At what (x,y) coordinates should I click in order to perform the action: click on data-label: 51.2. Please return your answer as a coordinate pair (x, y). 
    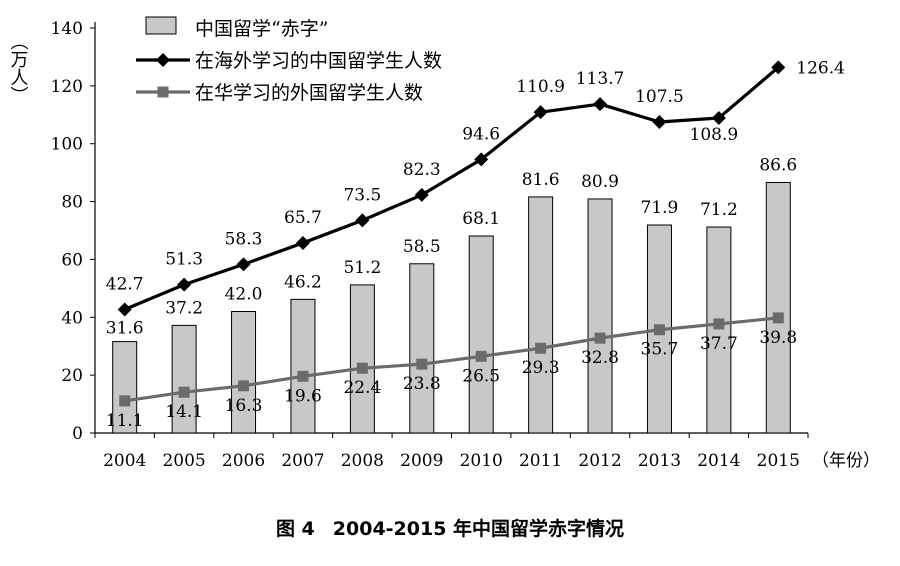
    Looking at the image, I should click on (362, 268).